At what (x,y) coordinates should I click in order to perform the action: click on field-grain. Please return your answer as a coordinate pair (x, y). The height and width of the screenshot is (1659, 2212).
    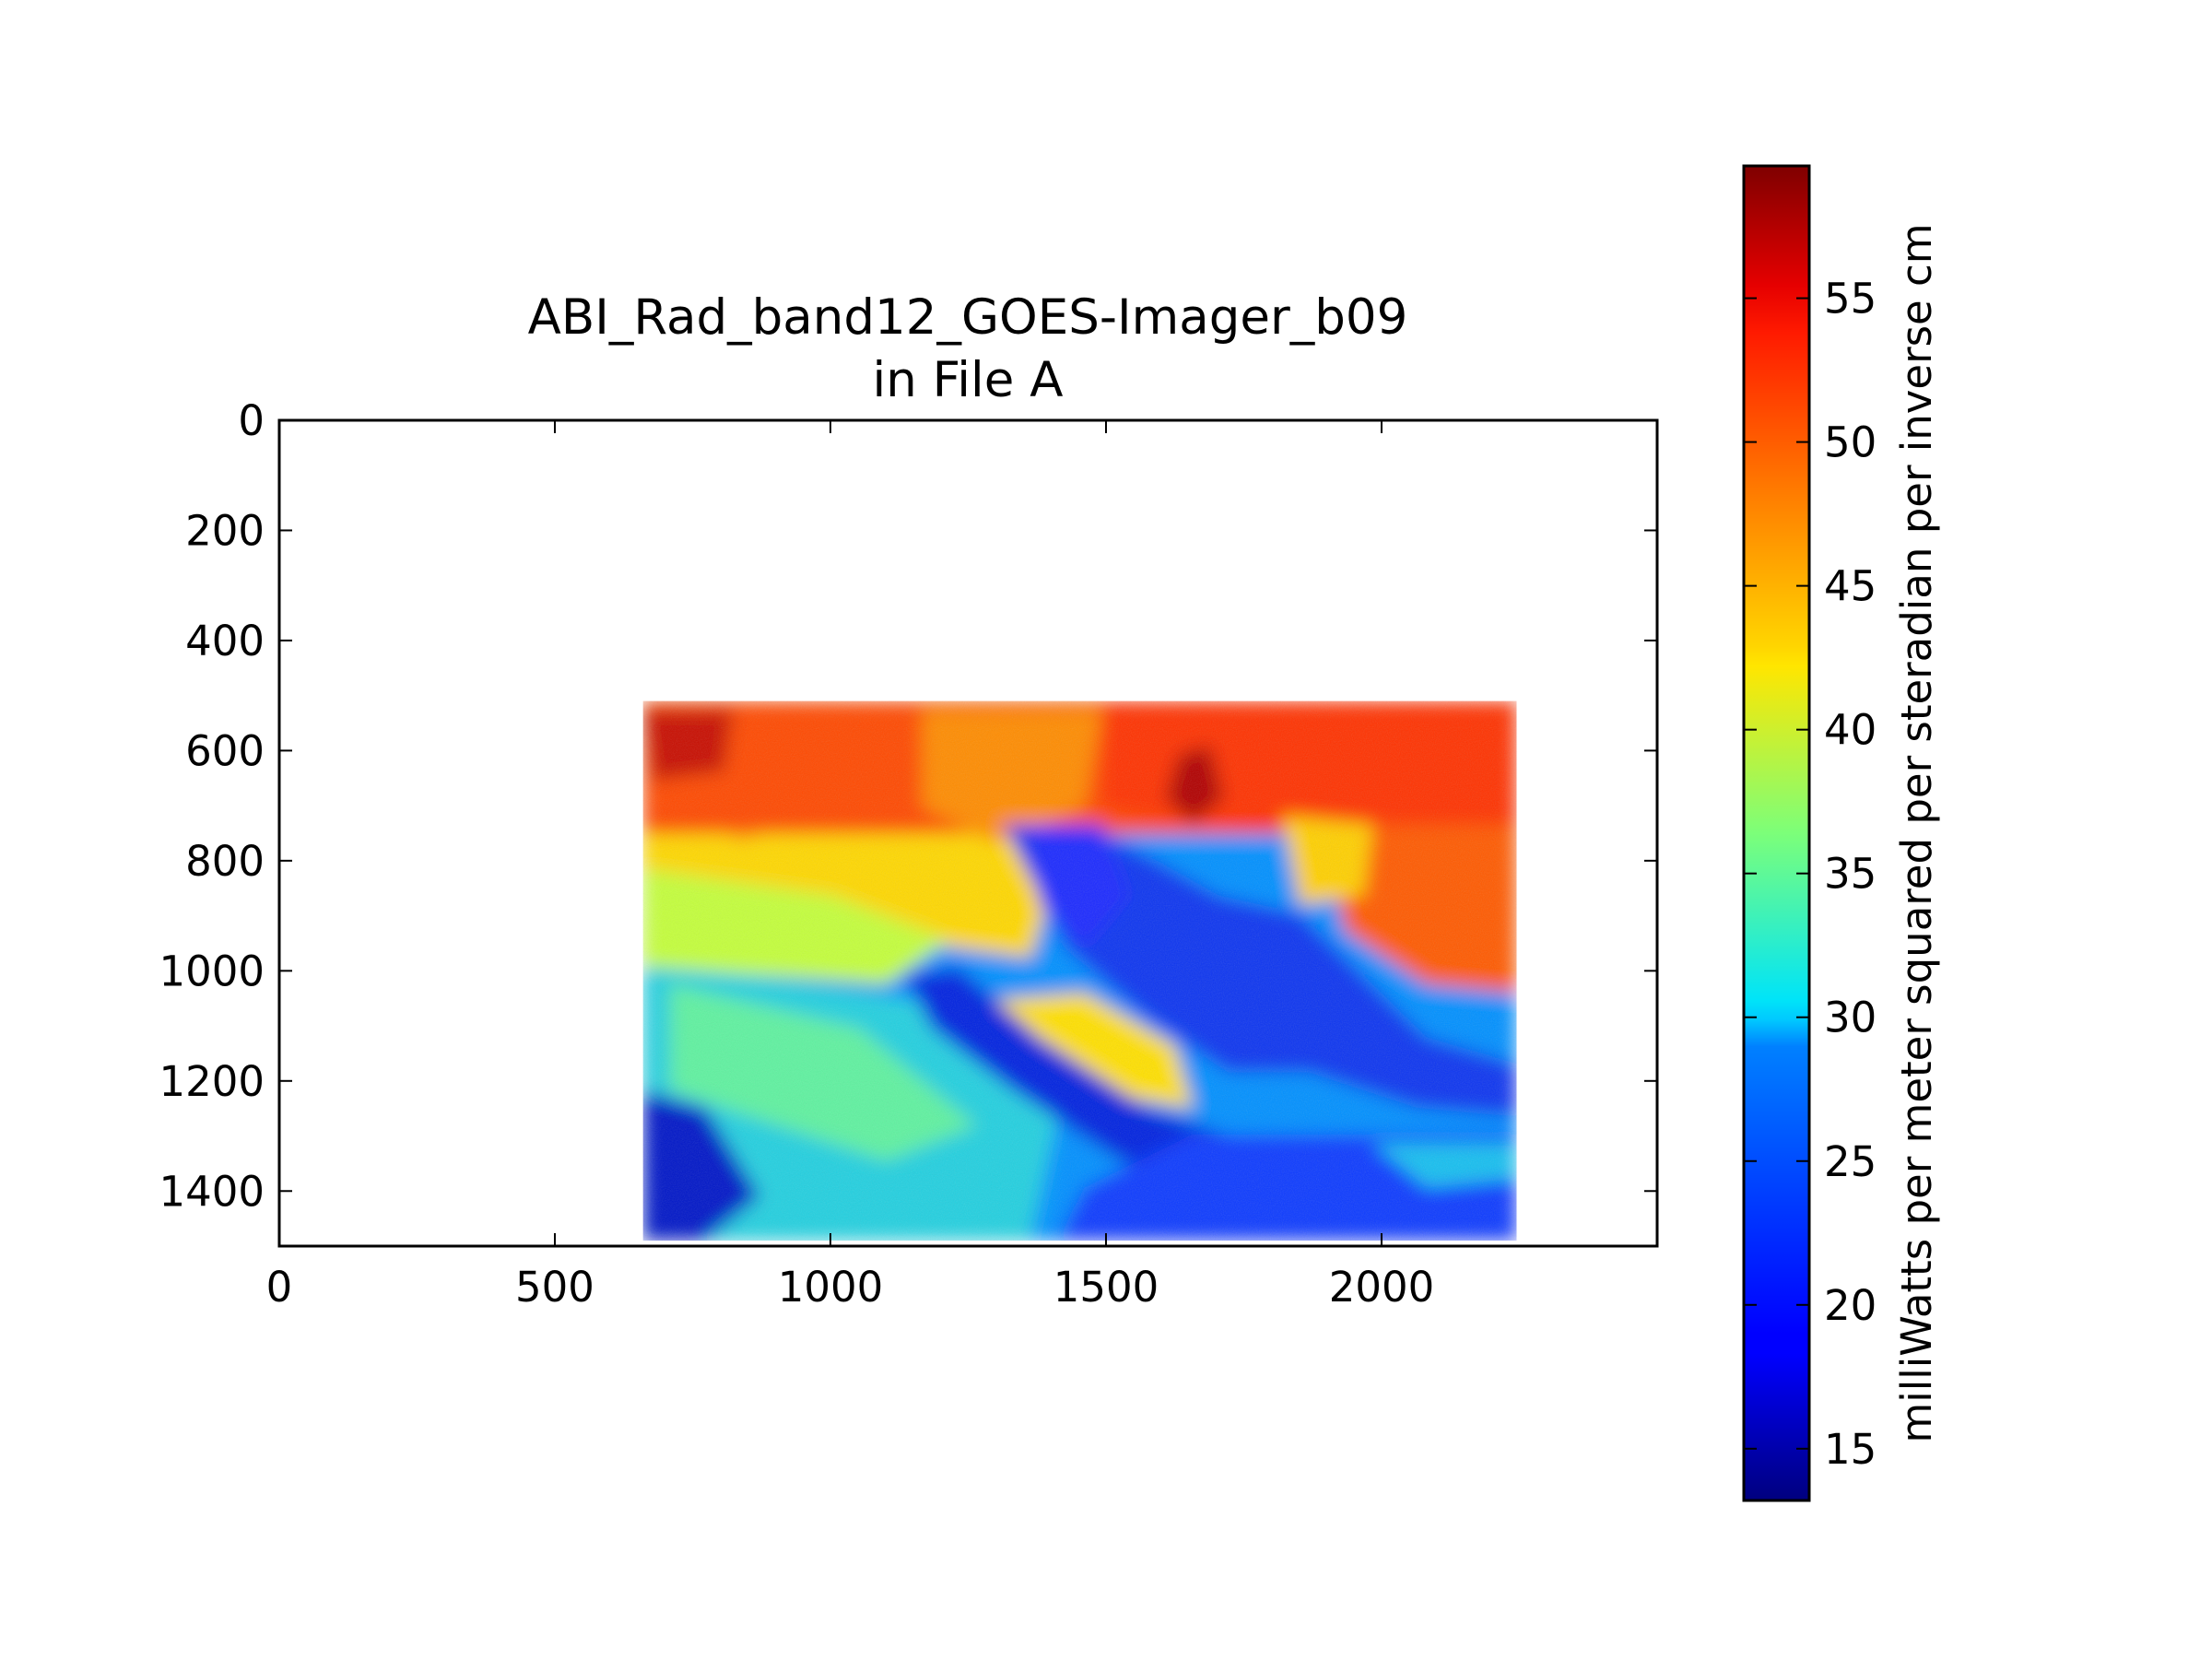
    Looking at the image, I should click on (1079, 970).